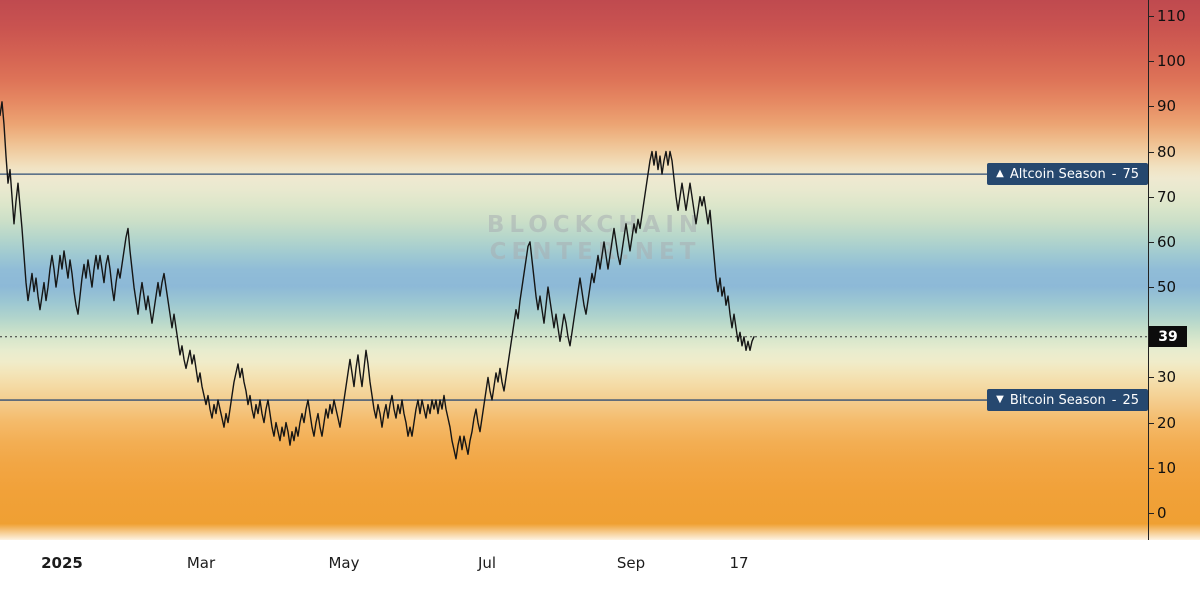  Describe the element at coordinates (1130, 174) in the screenshot. I see `altcoin-threshold-value: 75` at that location.